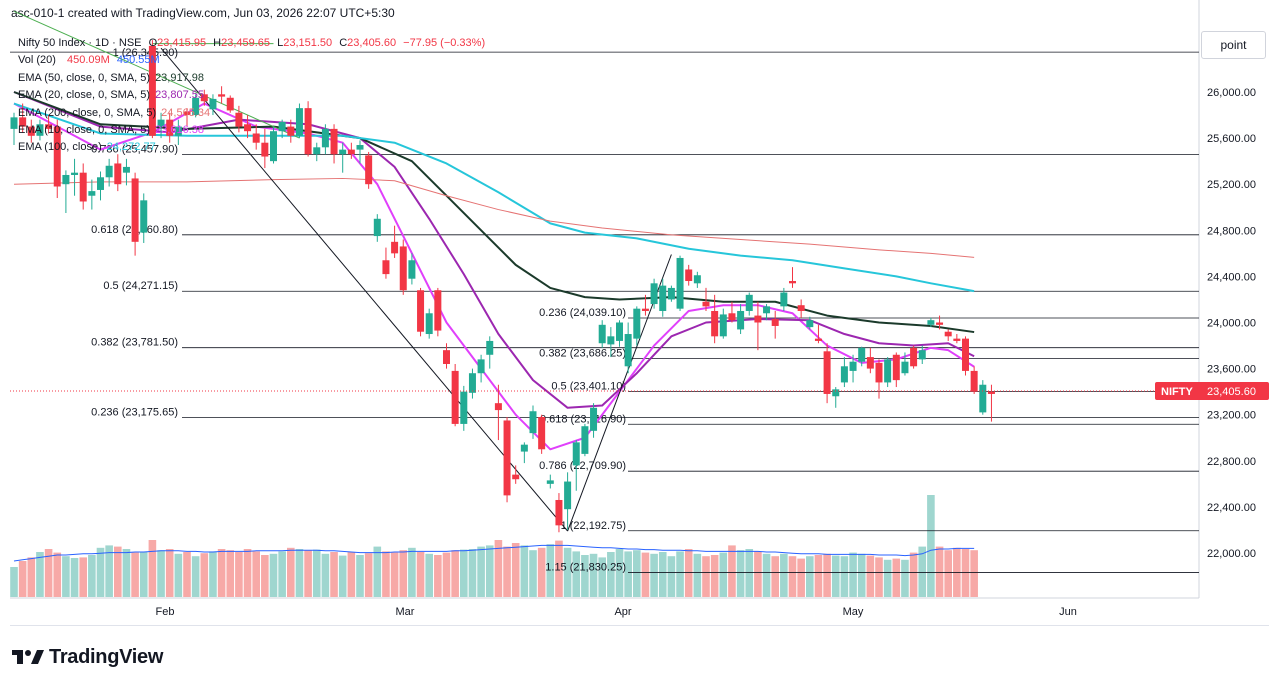 This screenshot has height=686, width=1279. What do you see at coordinates (179, 77) in the screenshot?
I see `legend-indicator-value: 23,917.98` at bounding box center [179, 77].